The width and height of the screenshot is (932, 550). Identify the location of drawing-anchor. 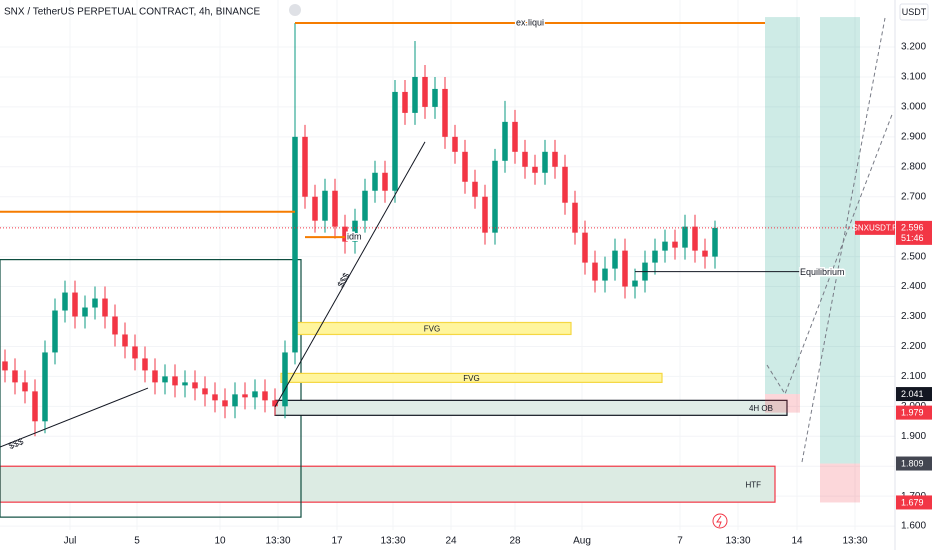
(295, 10).